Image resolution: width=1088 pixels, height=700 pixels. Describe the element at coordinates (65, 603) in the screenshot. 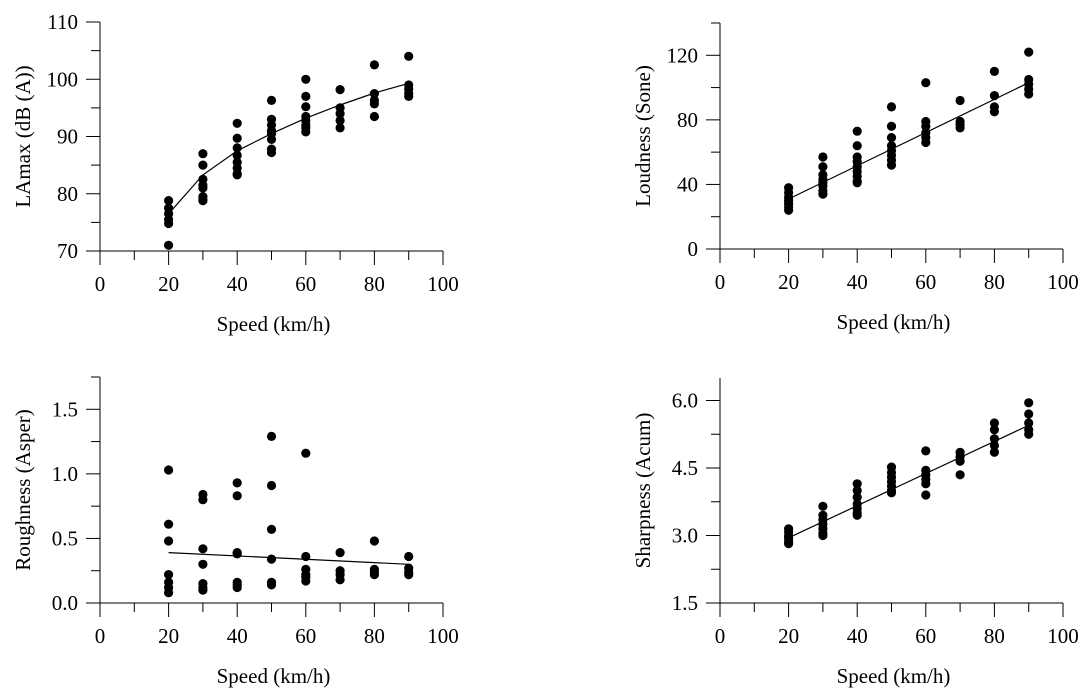

I see `y-tick-label: 0.0` at that location.